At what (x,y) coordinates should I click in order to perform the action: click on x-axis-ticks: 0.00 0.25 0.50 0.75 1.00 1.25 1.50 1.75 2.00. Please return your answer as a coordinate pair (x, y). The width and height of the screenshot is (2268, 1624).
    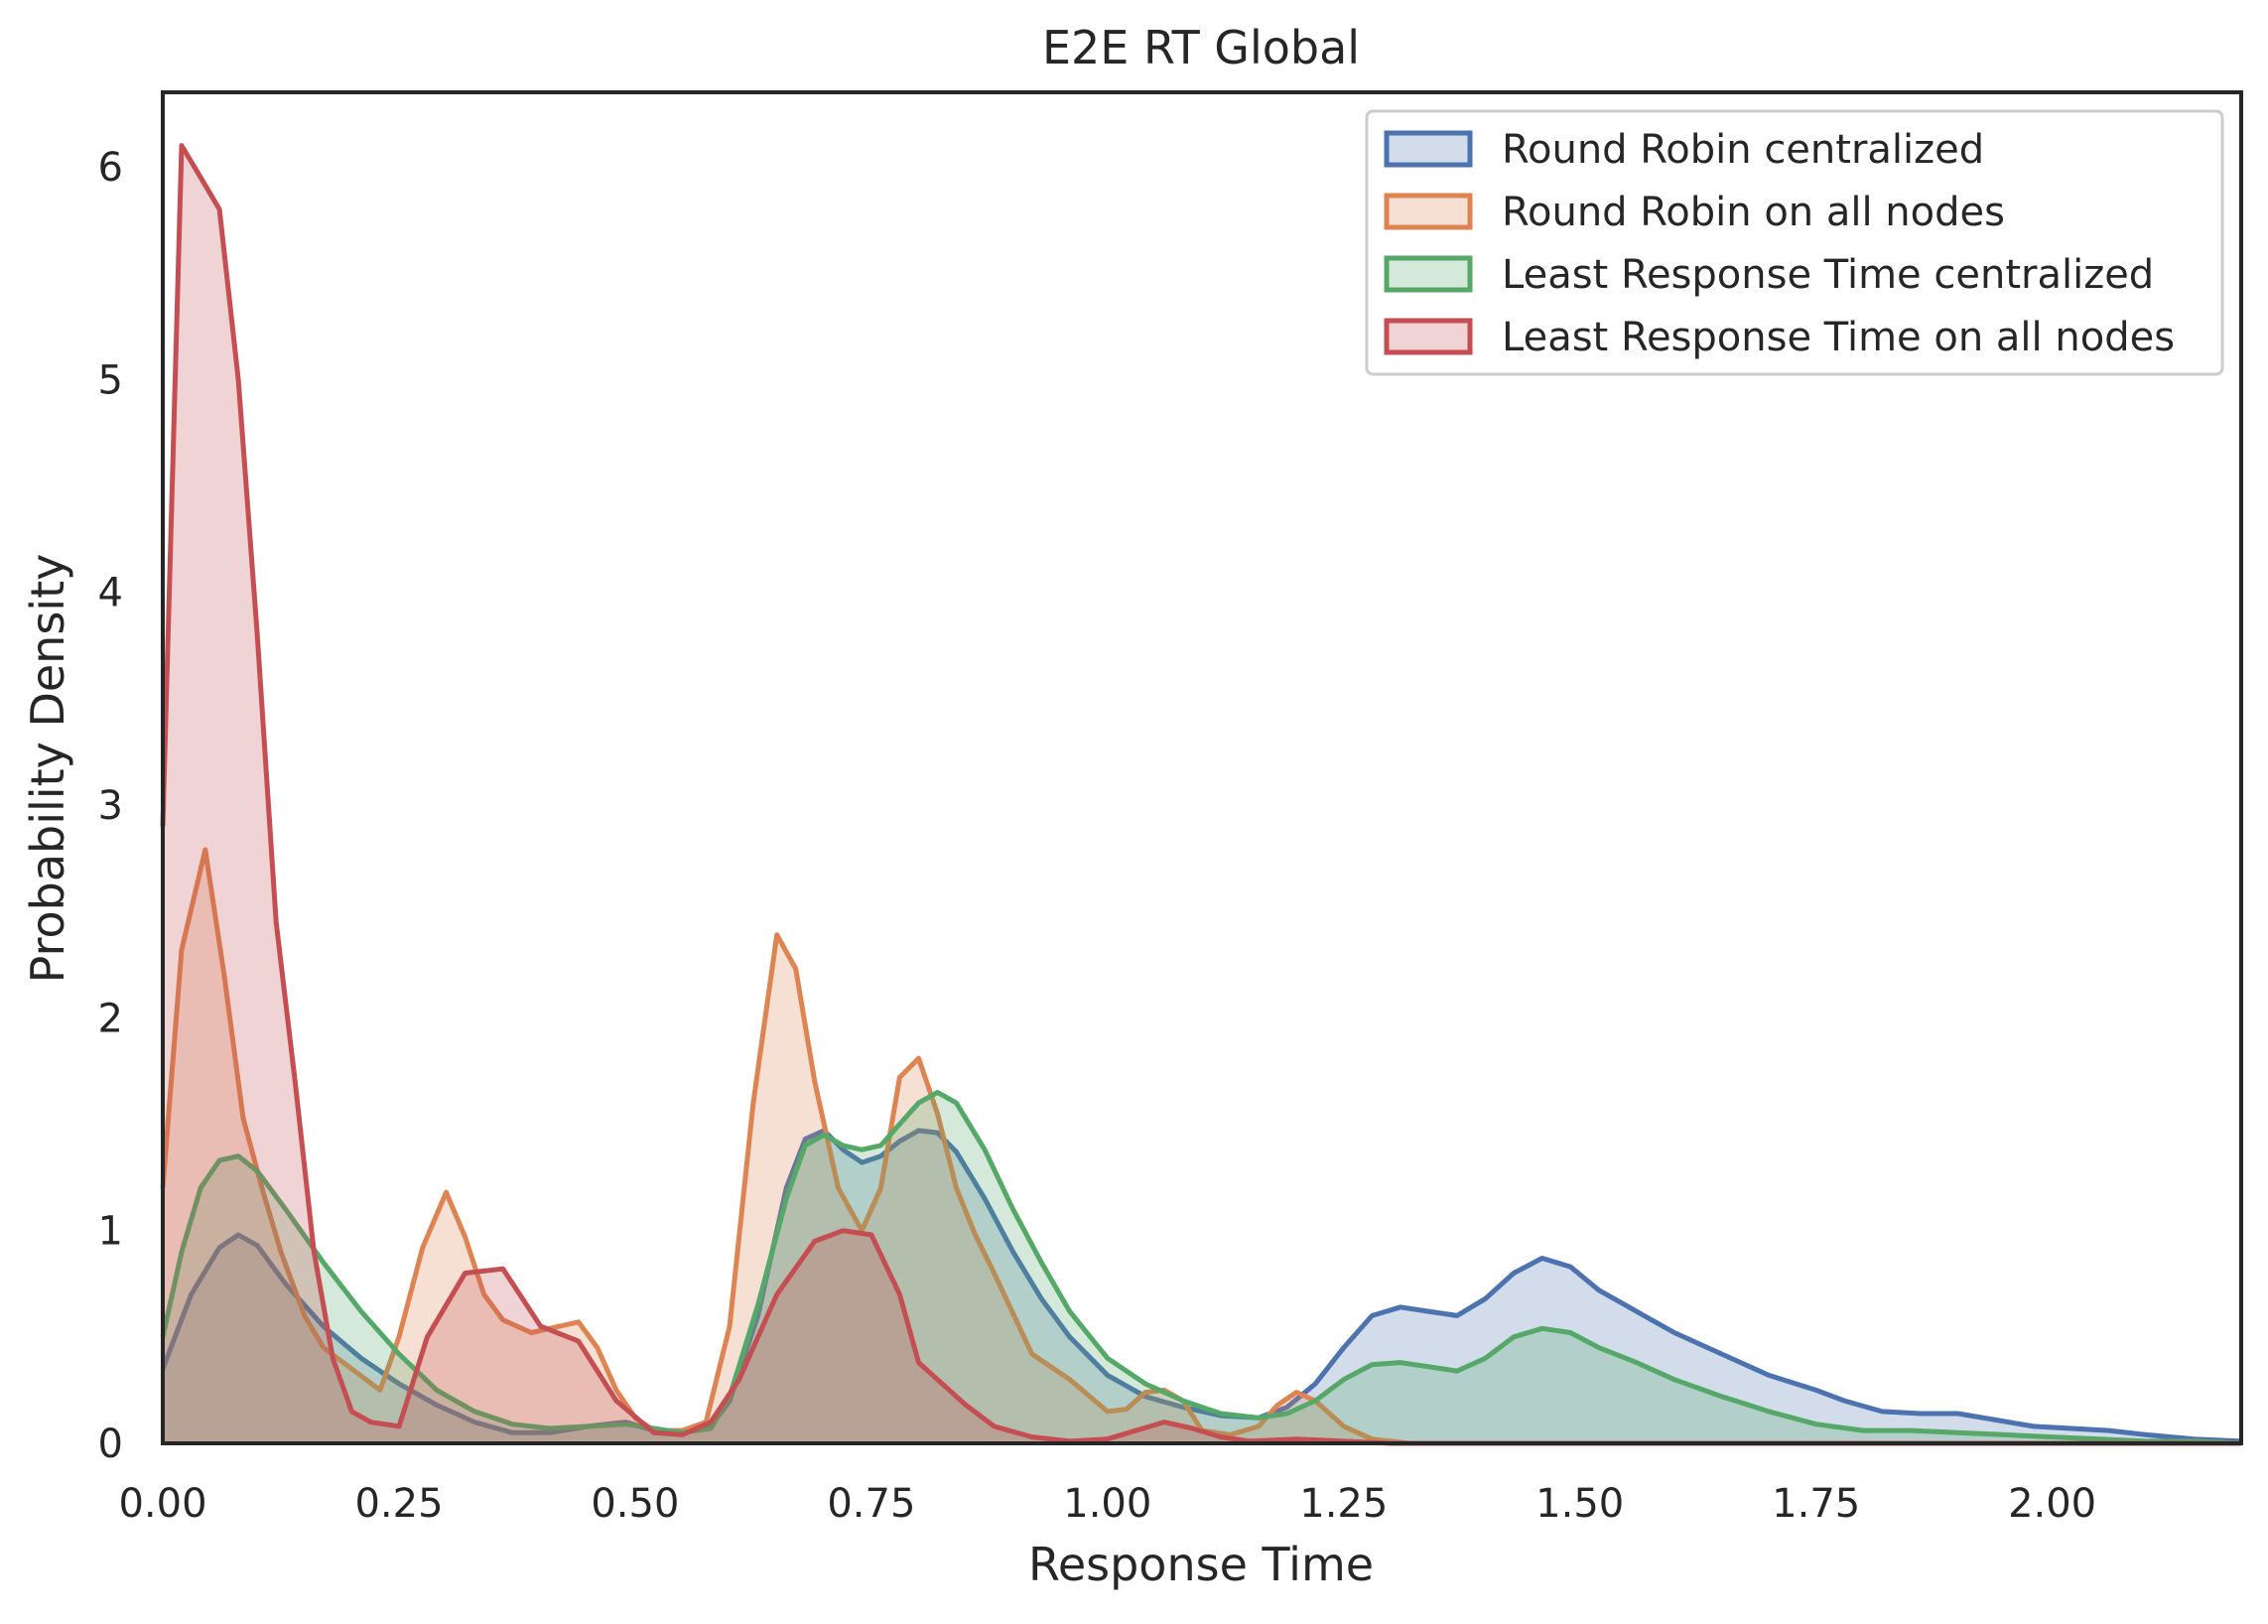
    Looking at the image, I should click on (1107, 1504).